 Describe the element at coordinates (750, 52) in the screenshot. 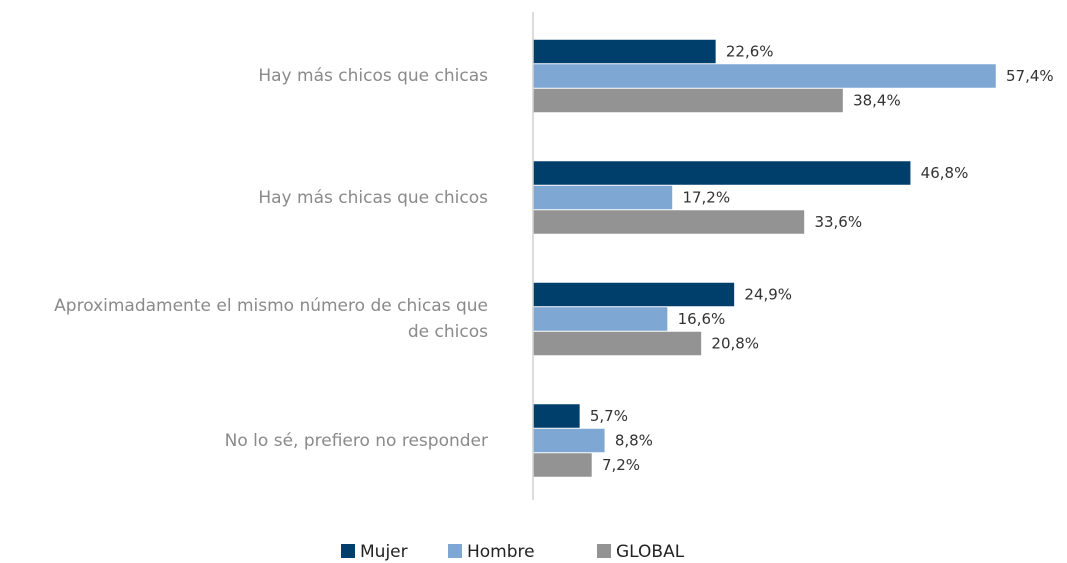

I see `value-label: 22,6%` at that location.